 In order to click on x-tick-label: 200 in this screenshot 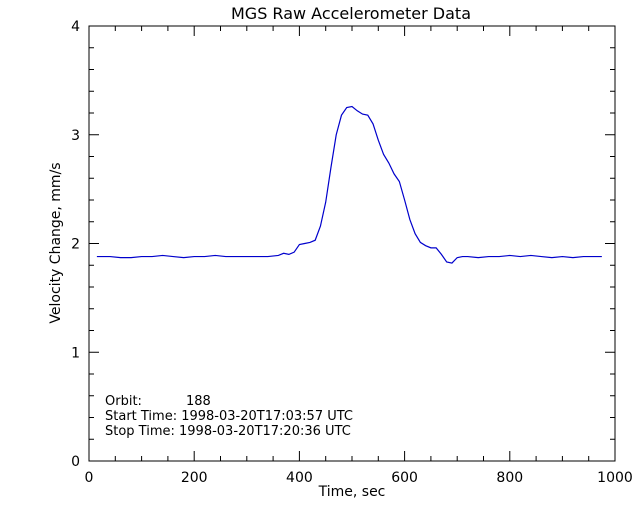, I will do `click(194, 478)`.